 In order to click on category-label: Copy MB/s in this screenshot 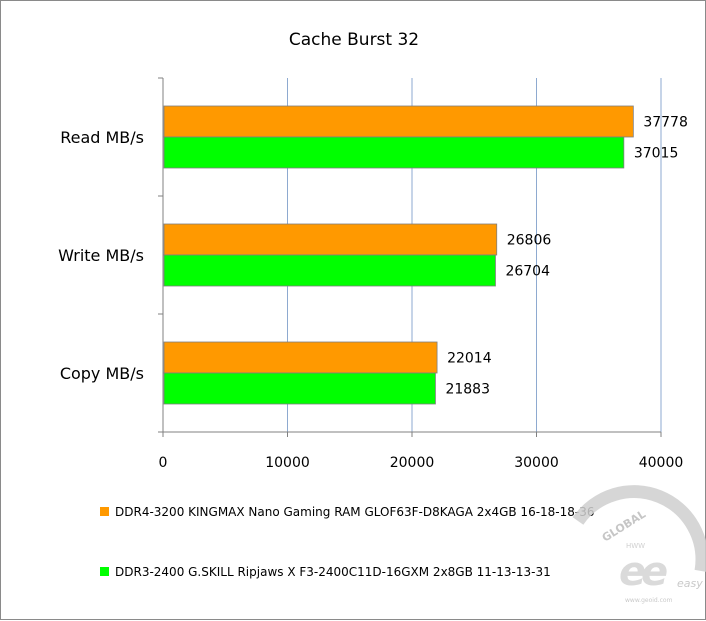, I will do `click(102, 373)`.